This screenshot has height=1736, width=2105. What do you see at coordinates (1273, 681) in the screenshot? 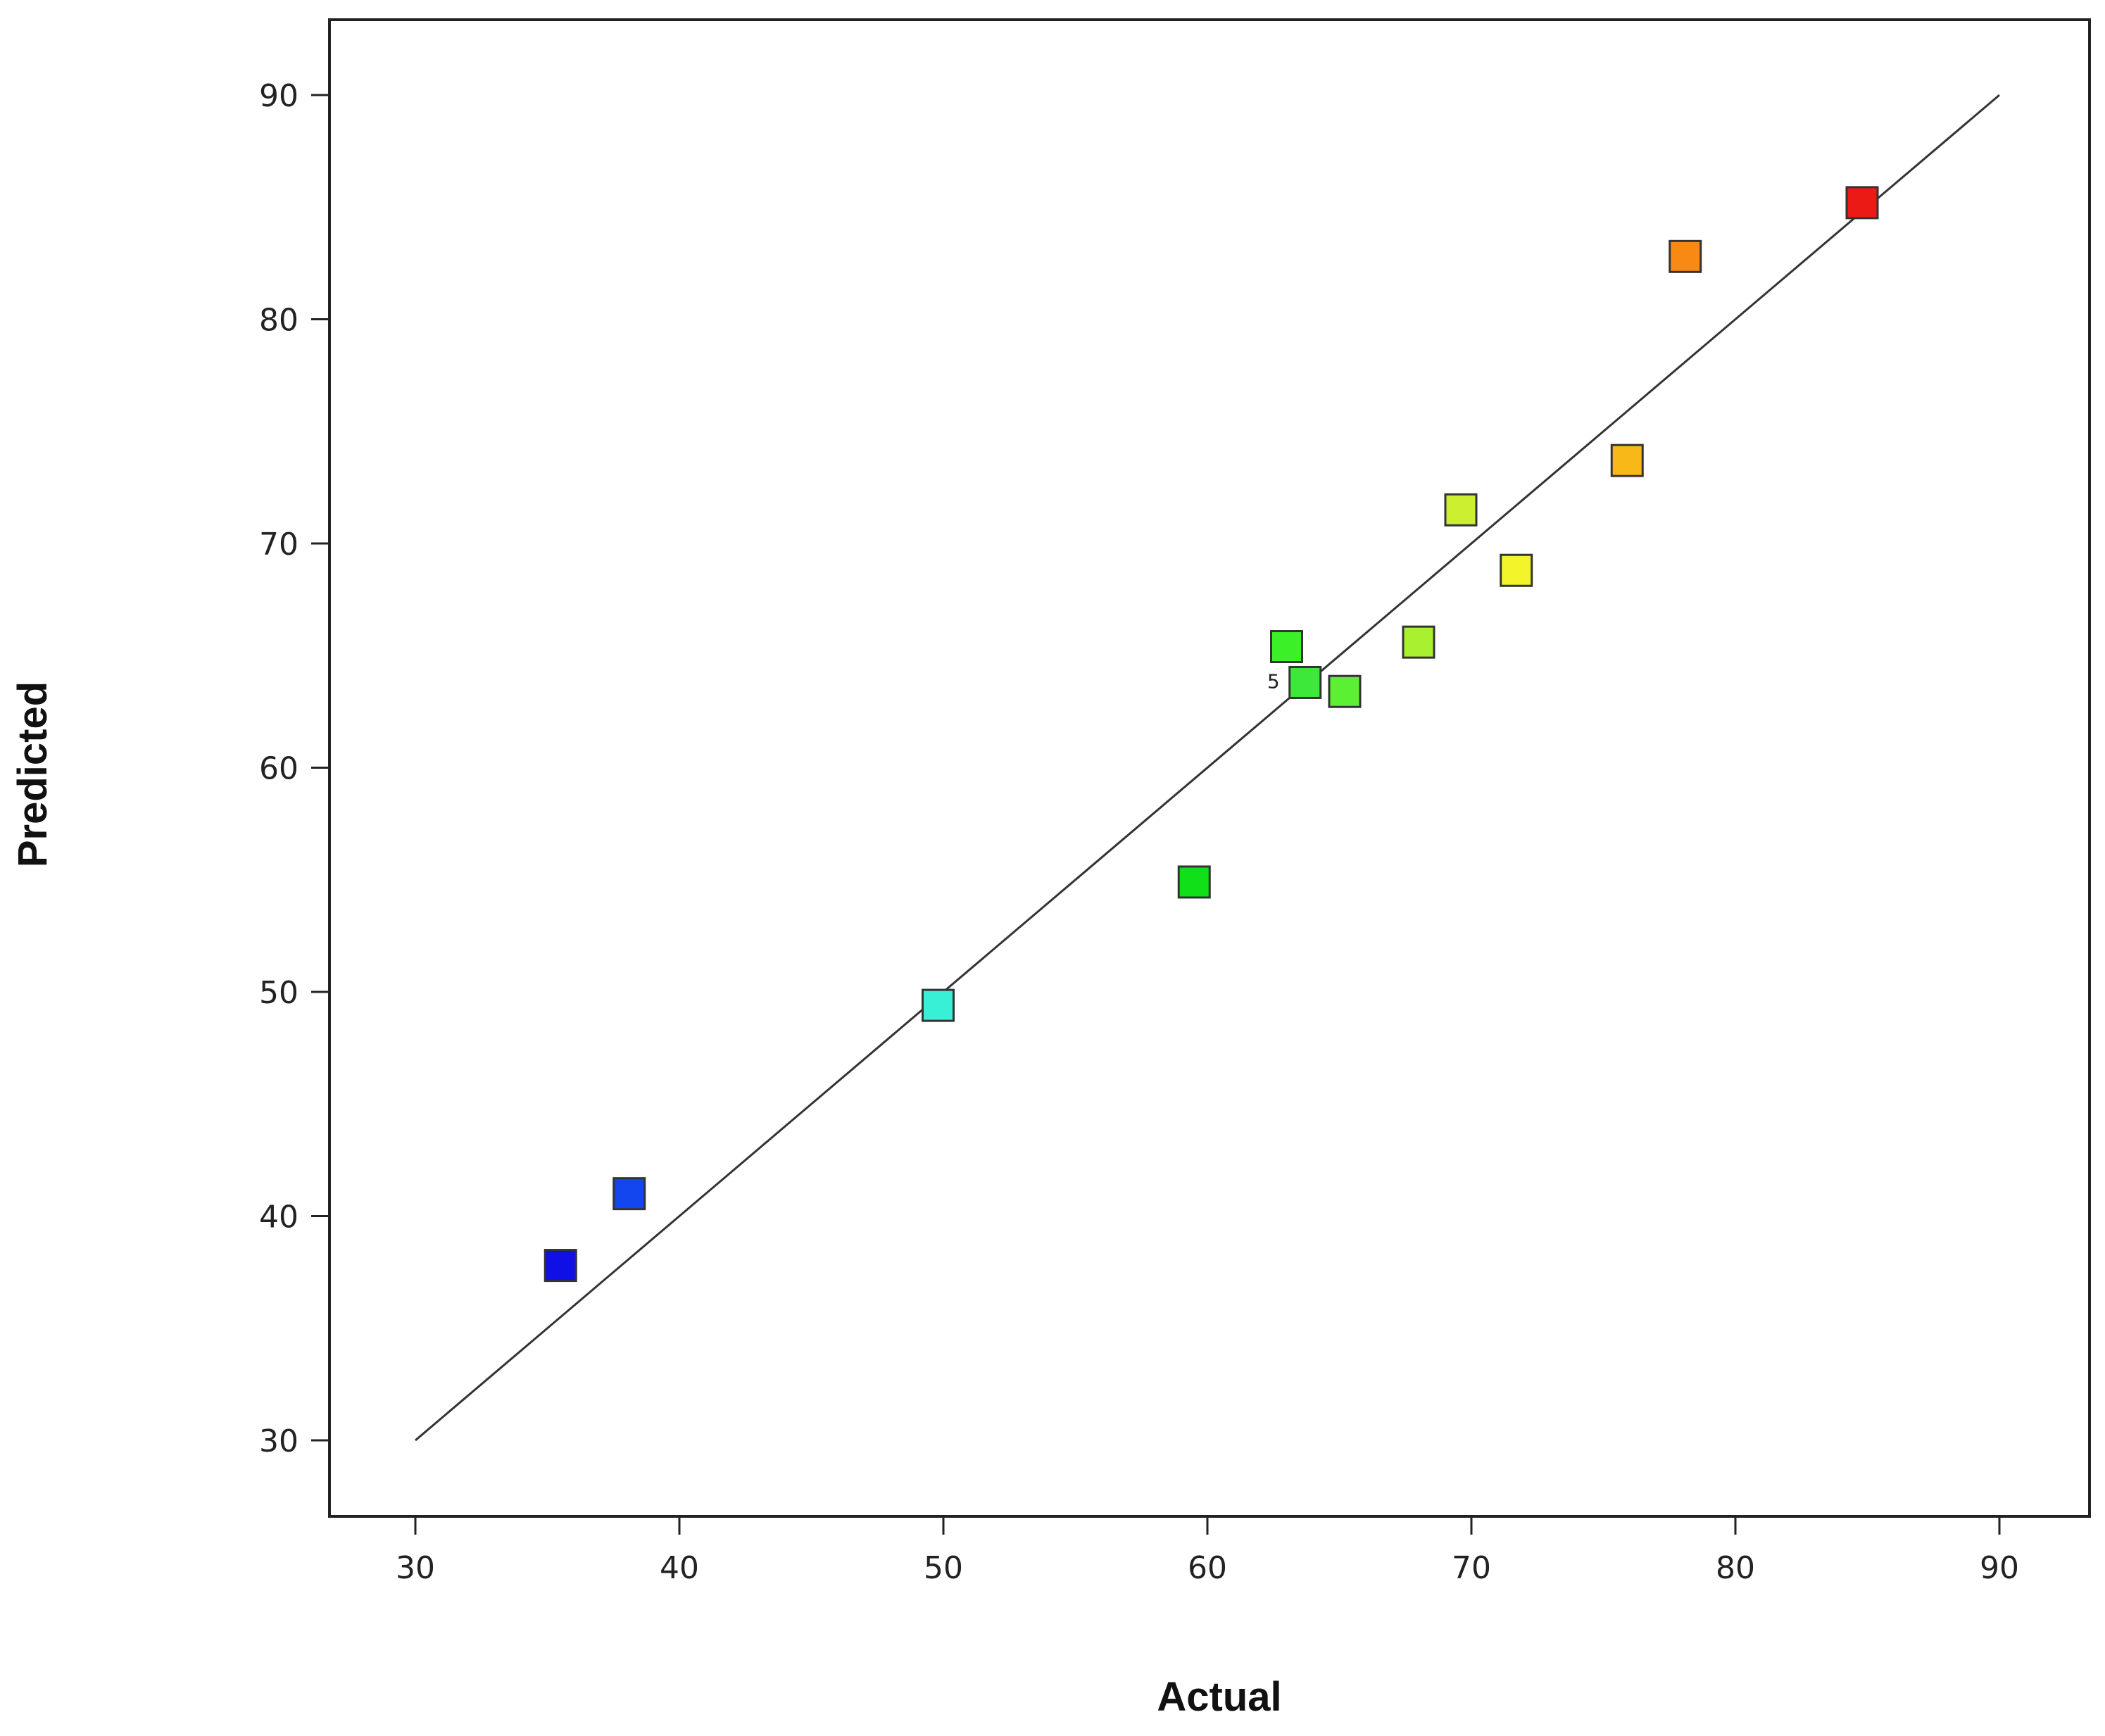
I see `data-point-label: 5` at bounding box center [1273, 681].